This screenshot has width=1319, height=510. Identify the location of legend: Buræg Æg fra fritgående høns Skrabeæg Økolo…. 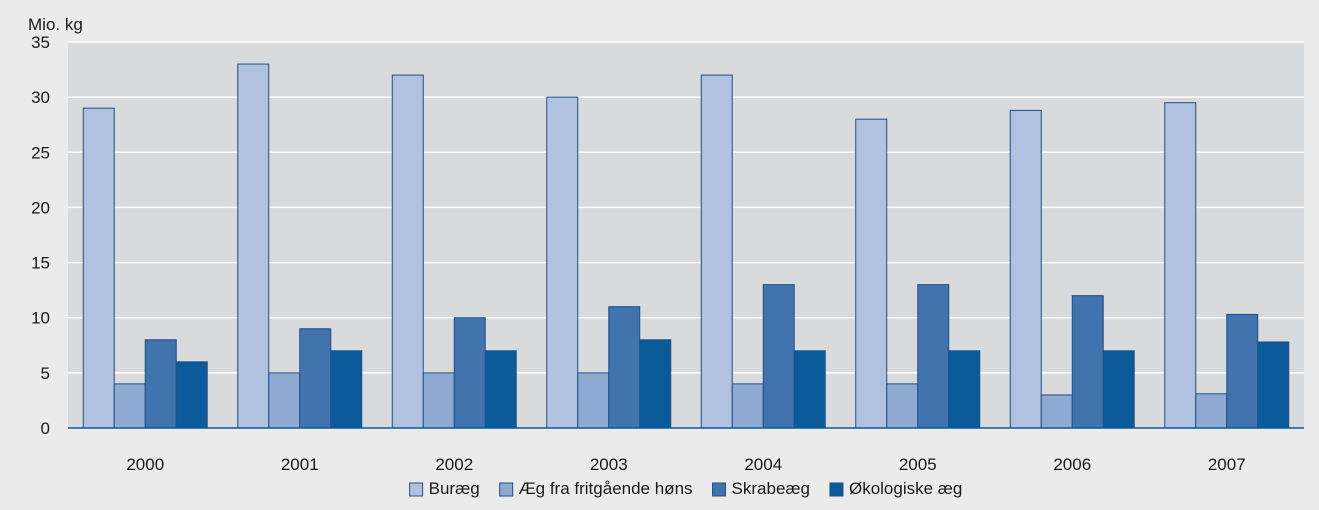
(685, 488).